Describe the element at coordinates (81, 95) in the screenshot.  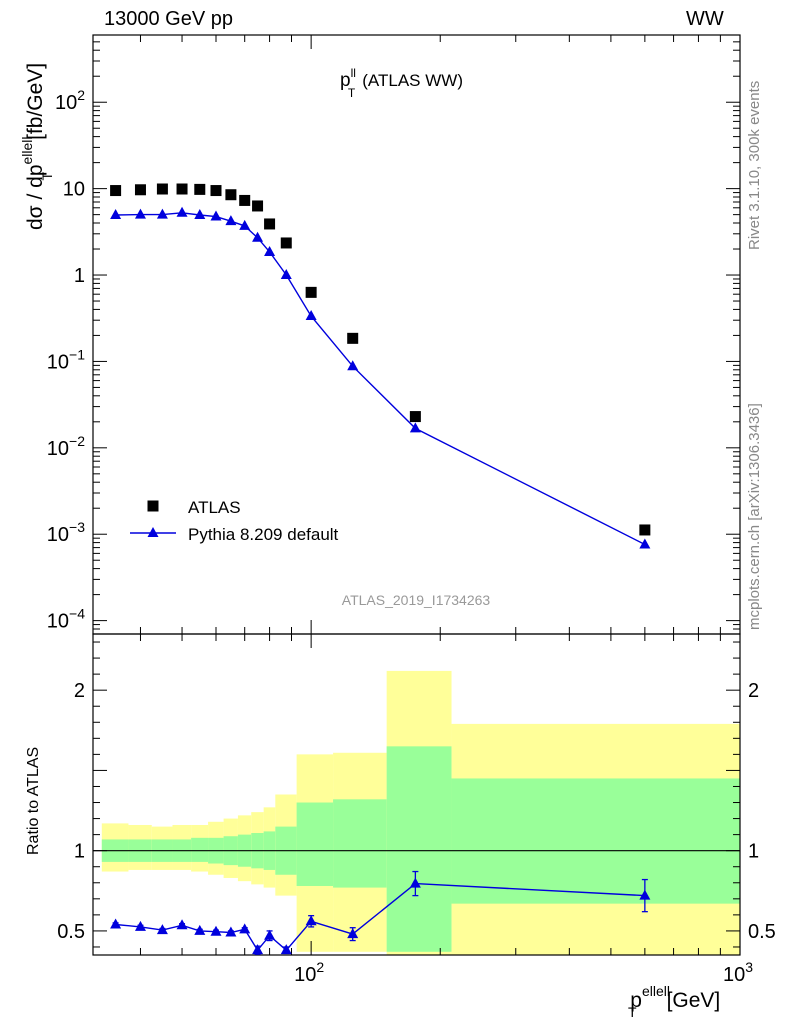
I see `y-tick-label-exp: 2` at that location.